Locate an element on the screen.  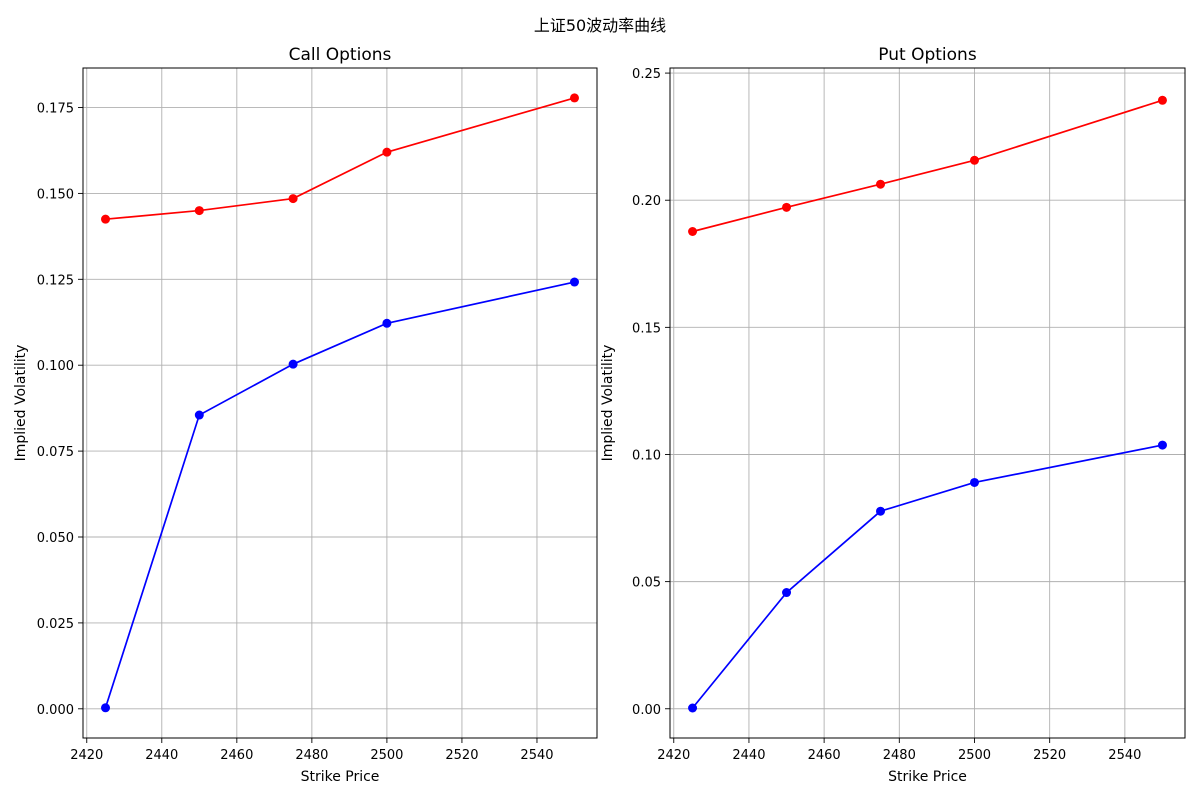
y-tick-label: 0.000 is located at coordinates (55, 710).